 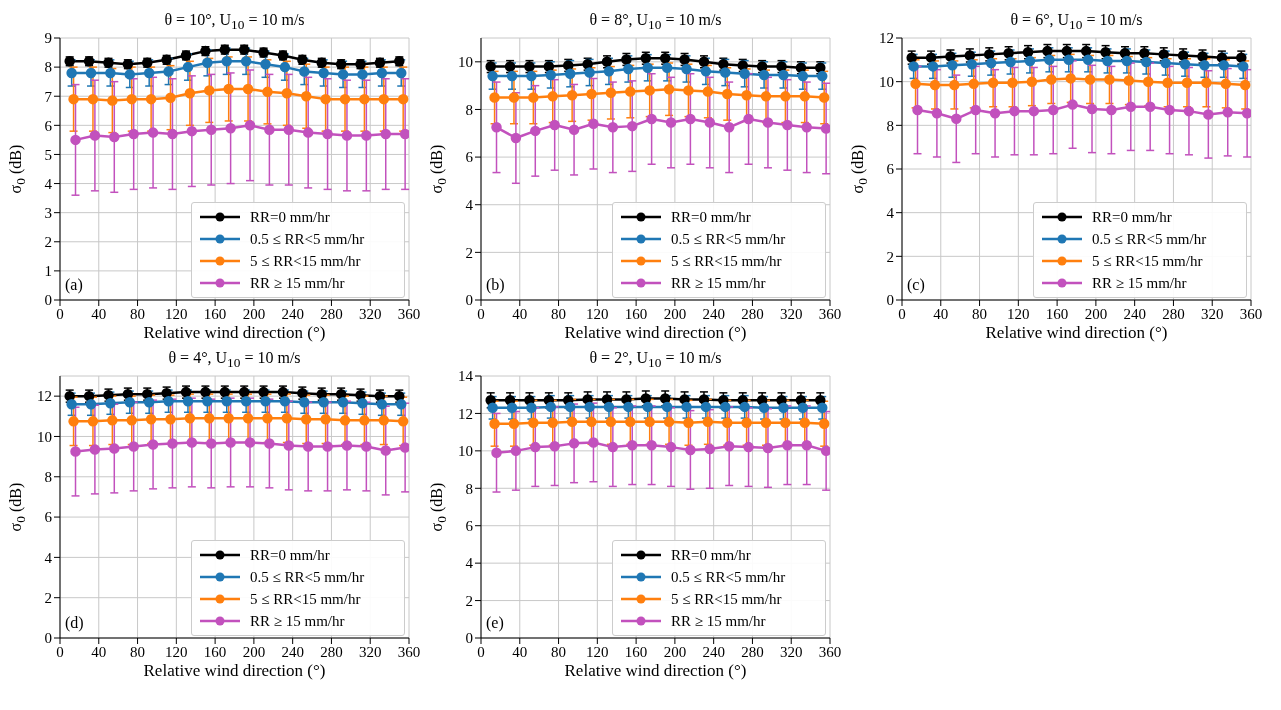 What do you see at coordinates (466, 376) in the screenshot?
I see `y-tick-label: 14` at bounding box center [466, 376].